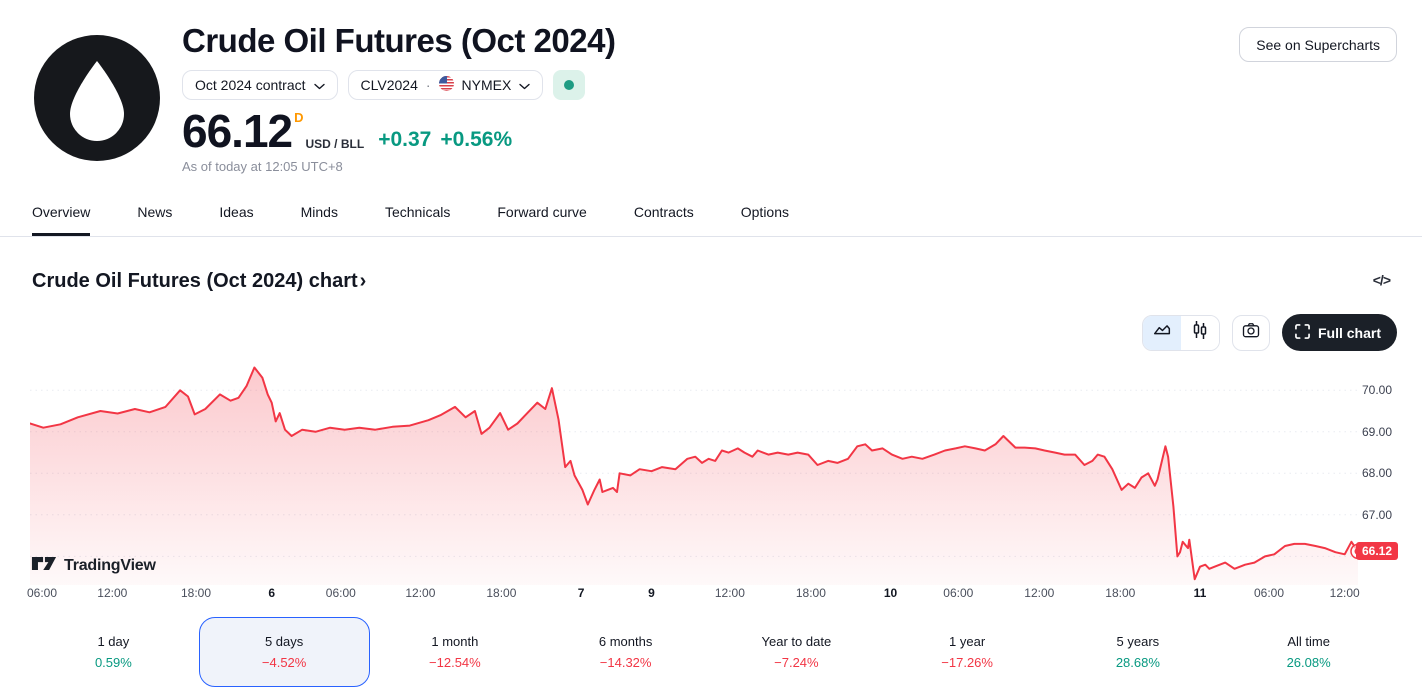  I want to click on see-on-supercharts-button: See on Supercharts, so click(1318, 44).